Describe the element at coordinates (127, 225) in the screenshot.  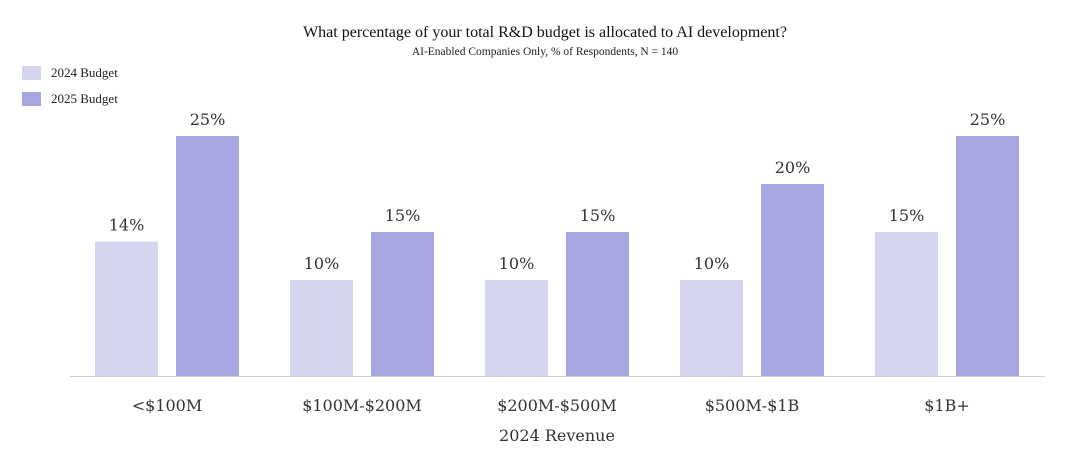
I see `value-label-2024-cat-0: 14%` at that location.